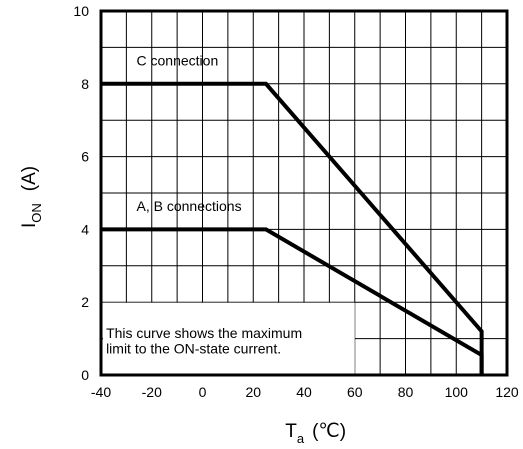 This screenshot has width=523, height=449. What do you see at coordinates (204, 333) in the screenshot?
I see `annotation-line-1: This curve shows the maximum` at bounding box center [204, 333].